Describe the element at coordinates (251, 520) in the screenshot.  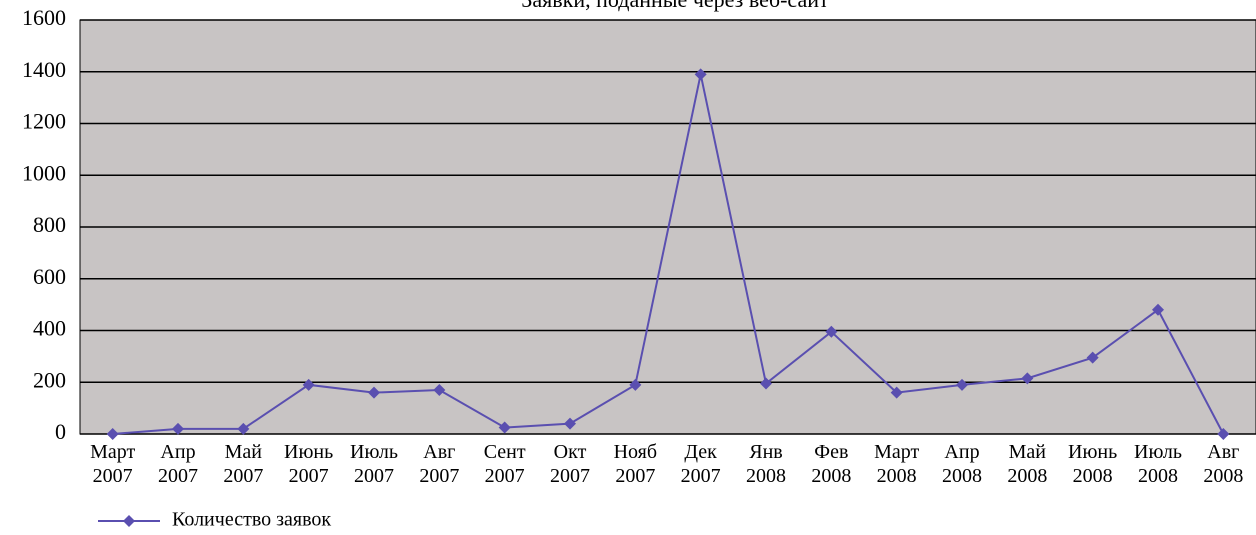
I see `legend-label: Количество заявок` at that location.